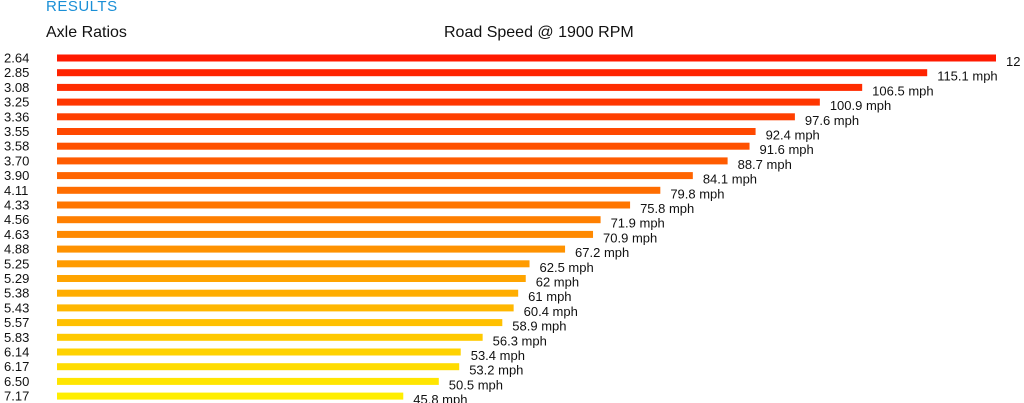 The width and height of the screenshot is (1024, 403). Describe the element at coordinates (16, 205) in the screenshot. I see `axle-ratio-label: 4.33` at that location.